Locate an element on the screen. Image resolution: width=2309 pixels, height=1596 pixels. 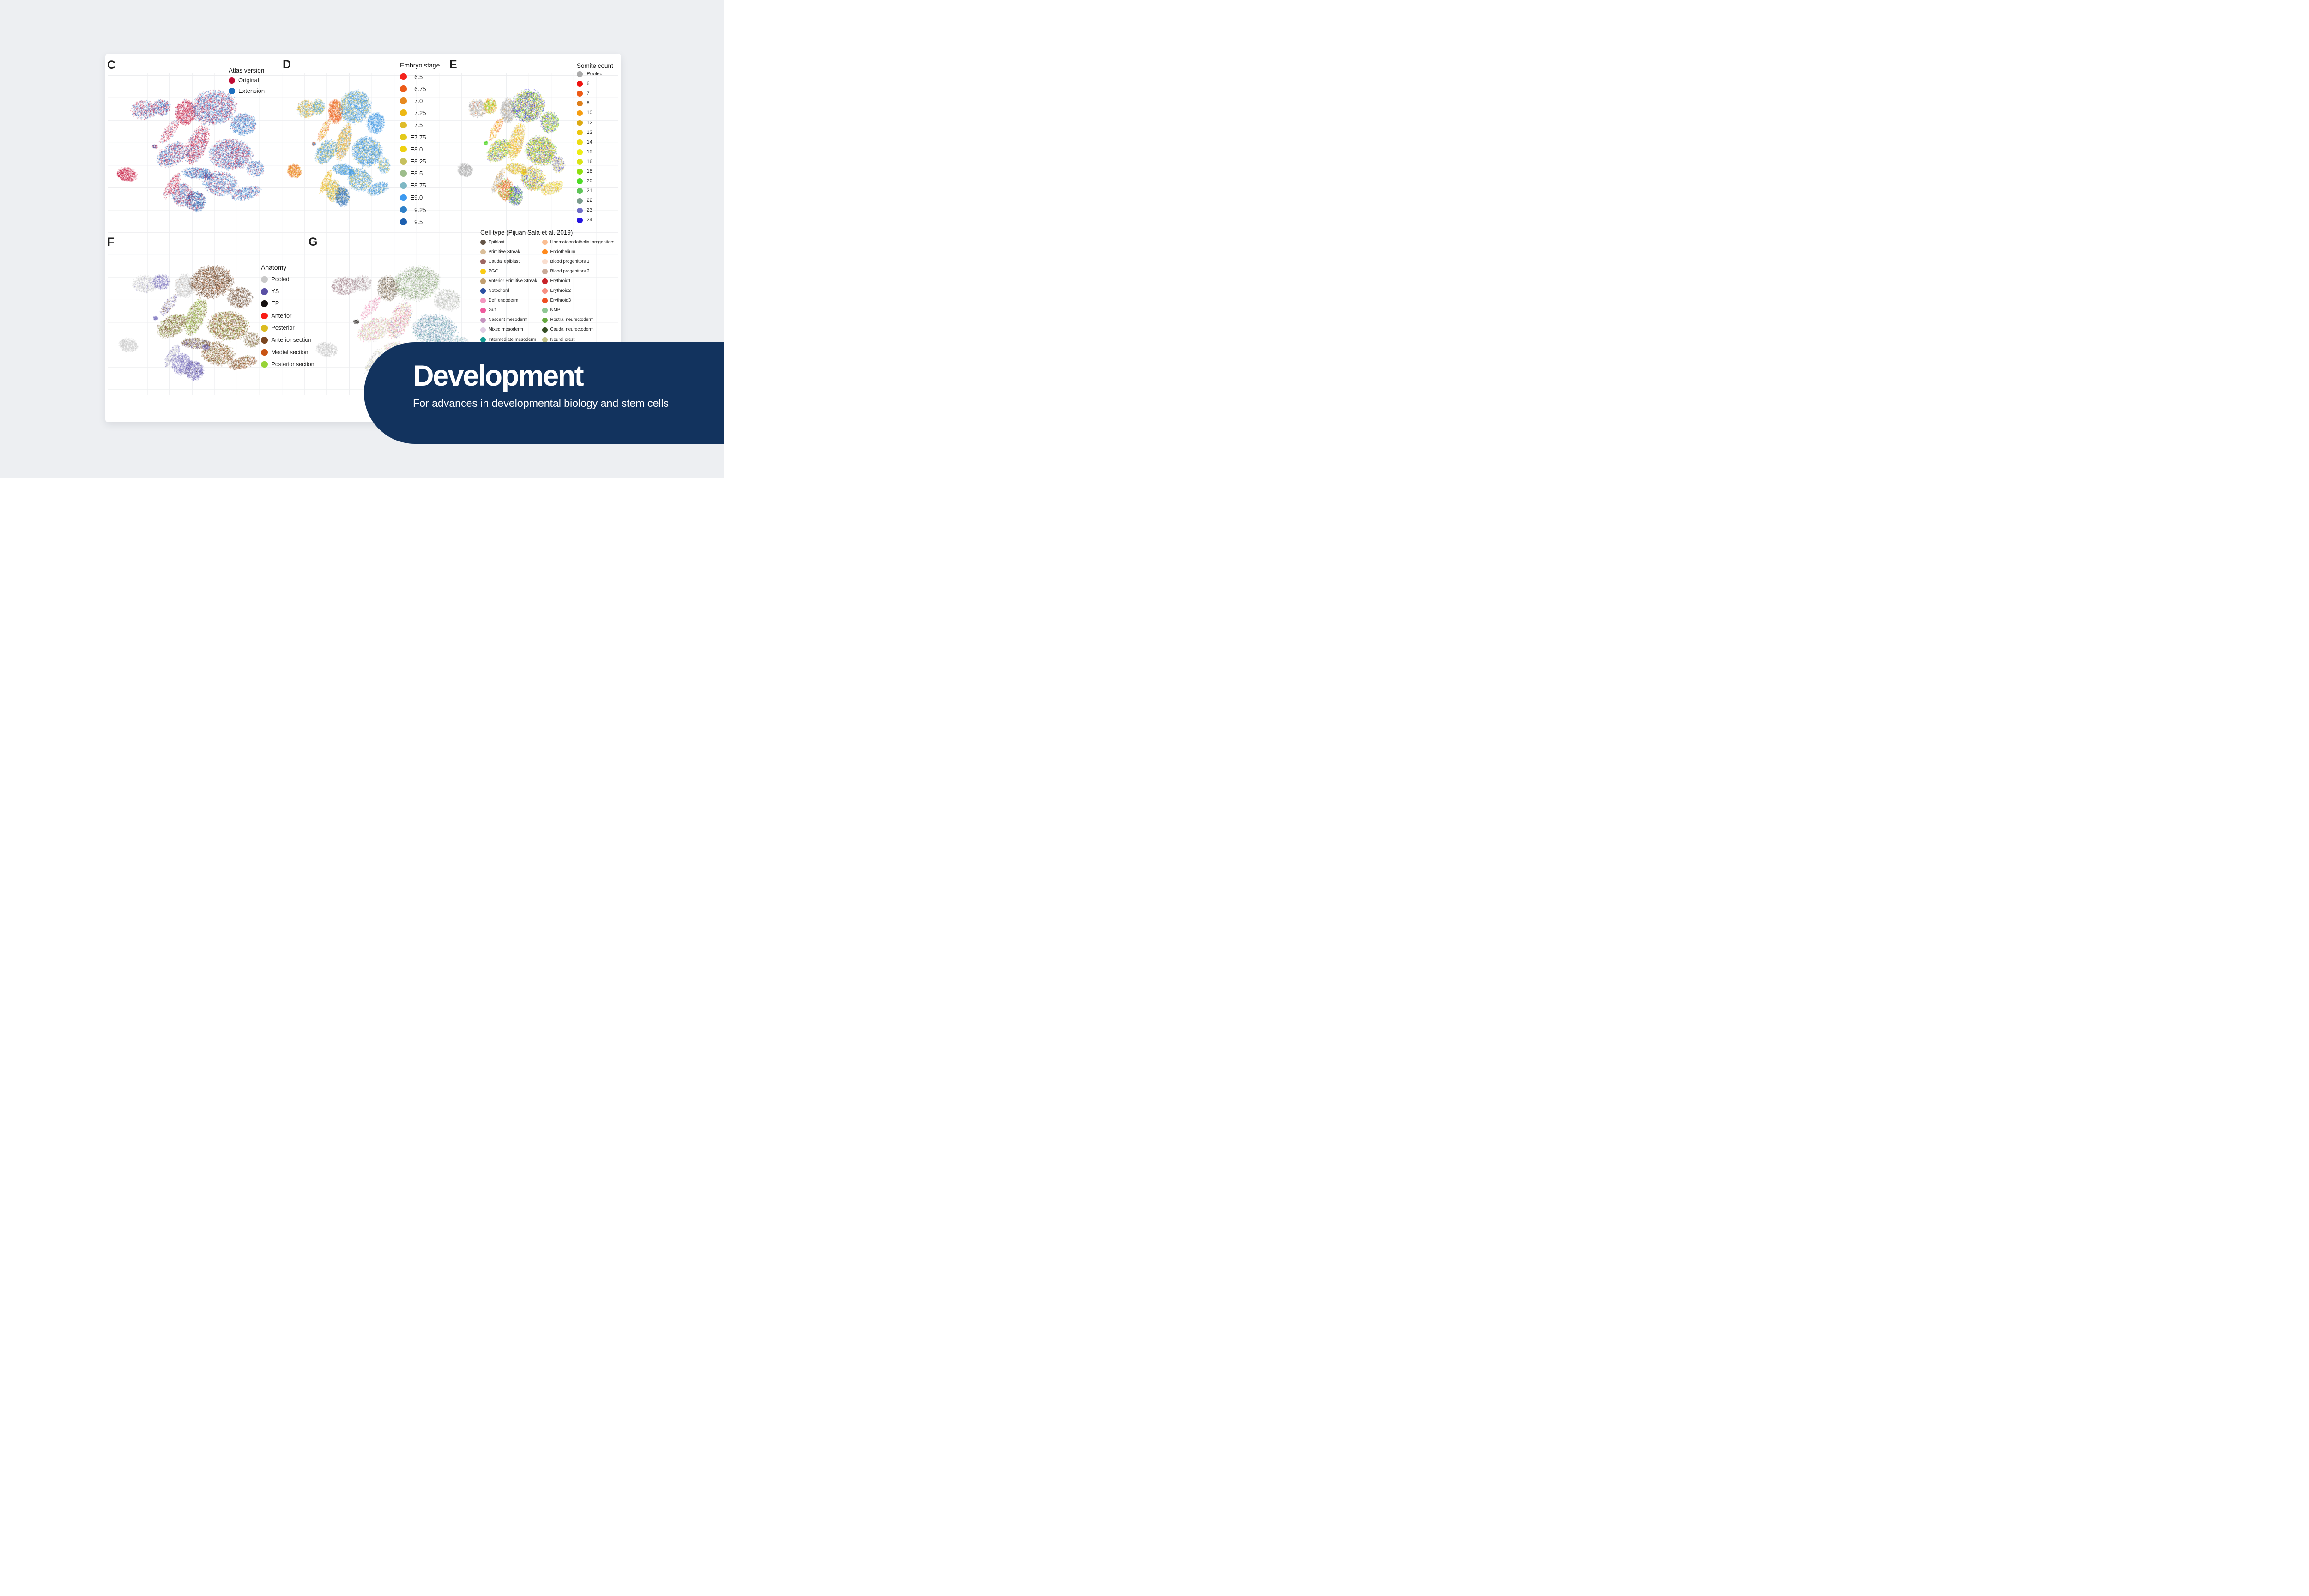
legend-item: Caudal neurectoderm is located at coordinates (573, 330).